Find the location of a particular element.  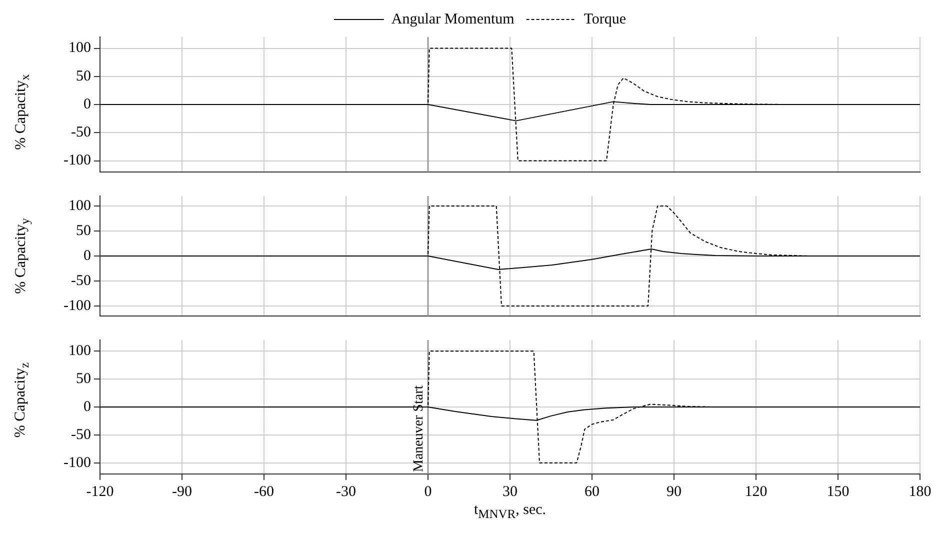

x-tick-label: 120 is located at coordinates (756, 492).